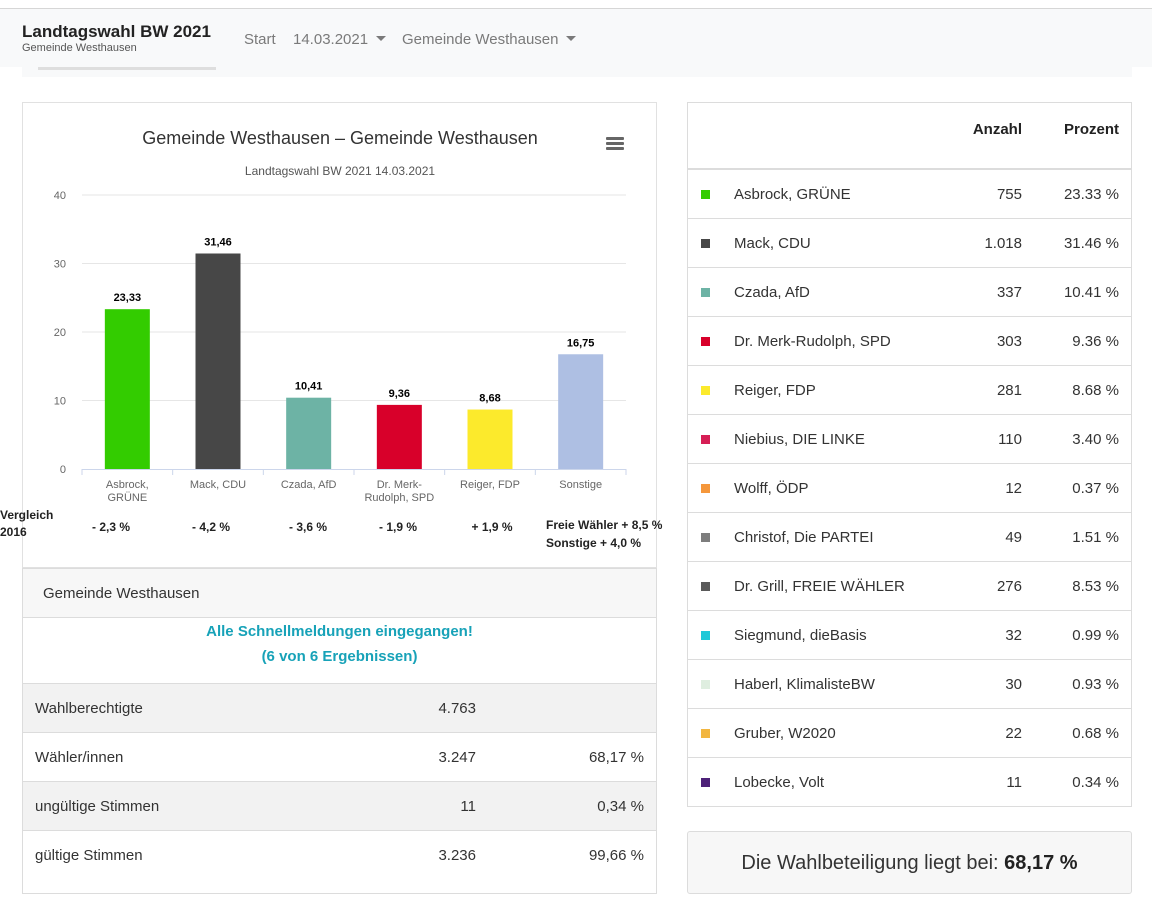  I want to click on info-row-percent: 0,34 %, so click(620, 806).